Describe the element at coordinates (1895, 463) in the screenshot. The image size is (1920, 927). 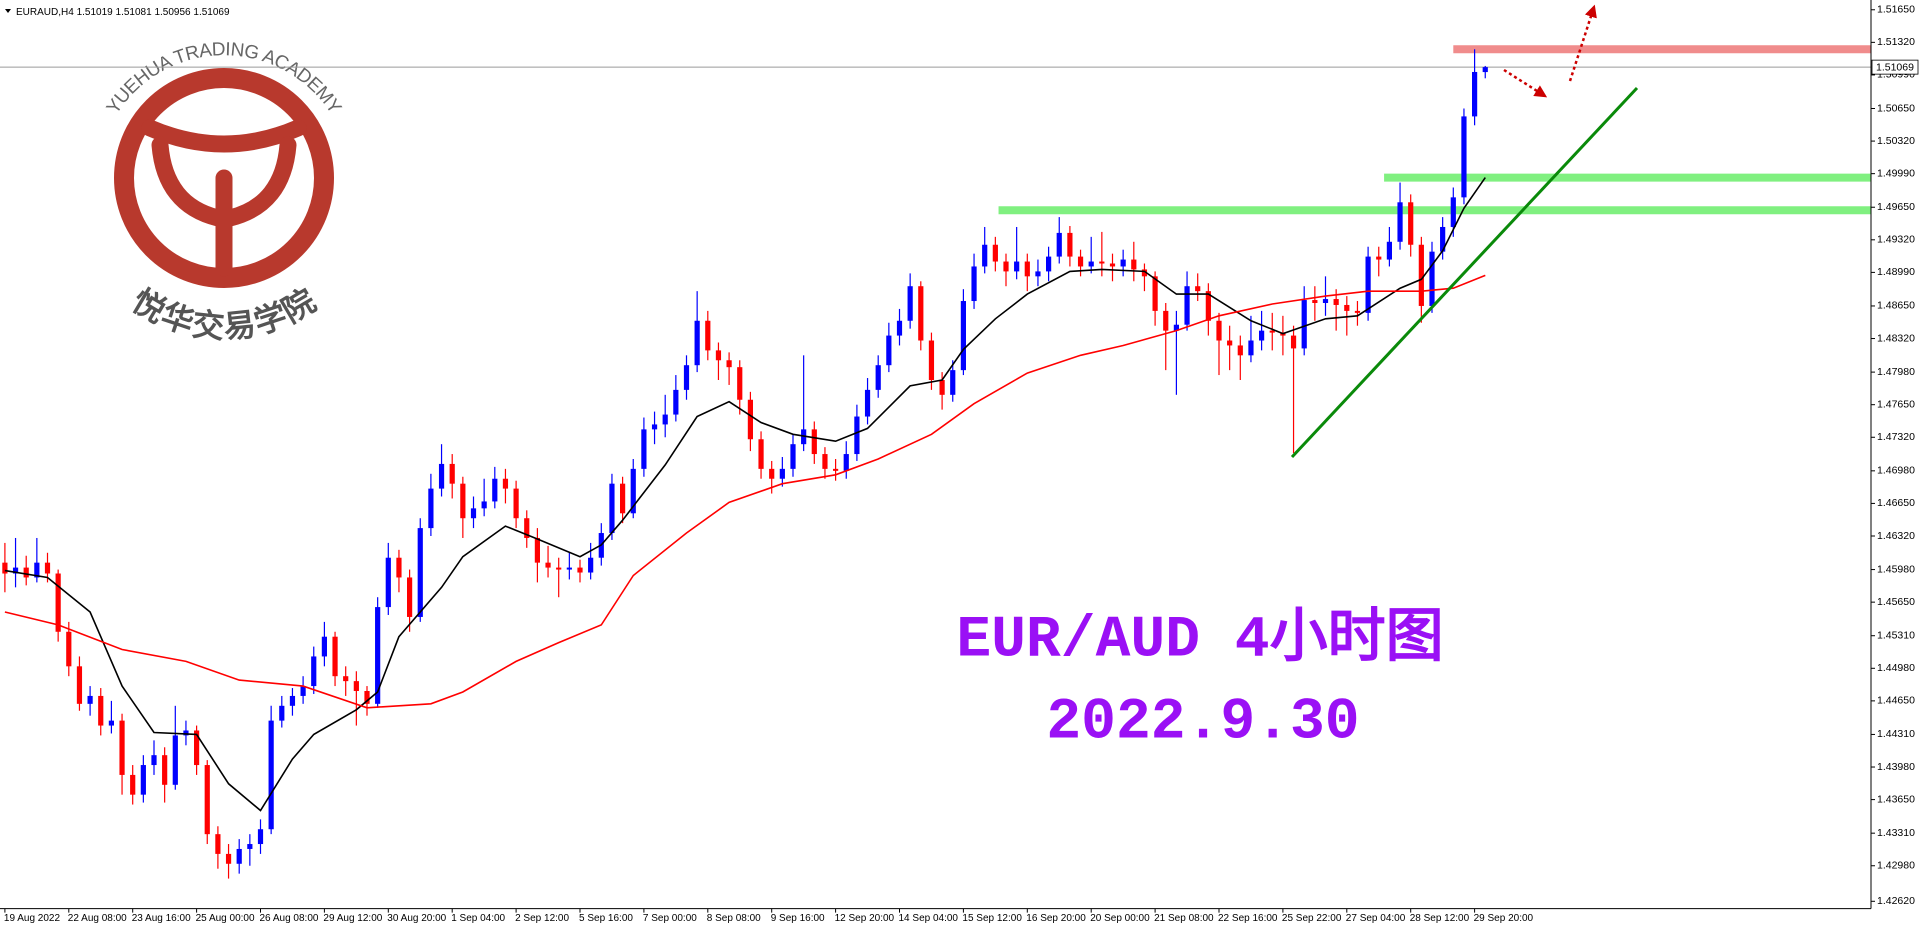
I see `axis-panel` at that location.